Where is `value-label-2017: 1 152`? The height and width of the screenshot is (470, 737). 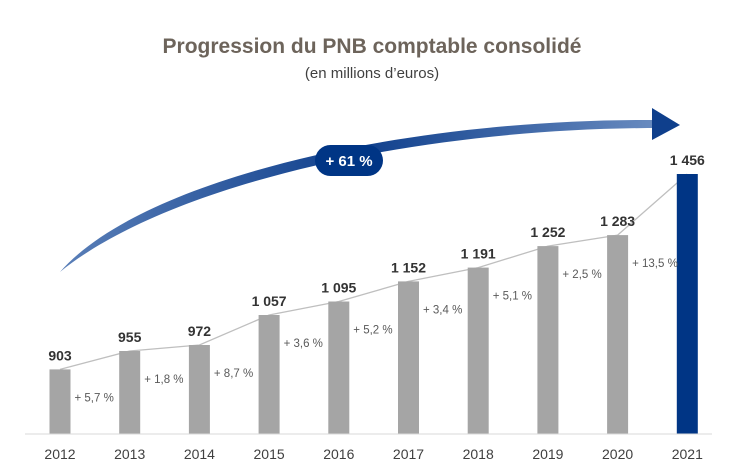
value-label-2017: 1 152 is located at coordinates (408, 267).